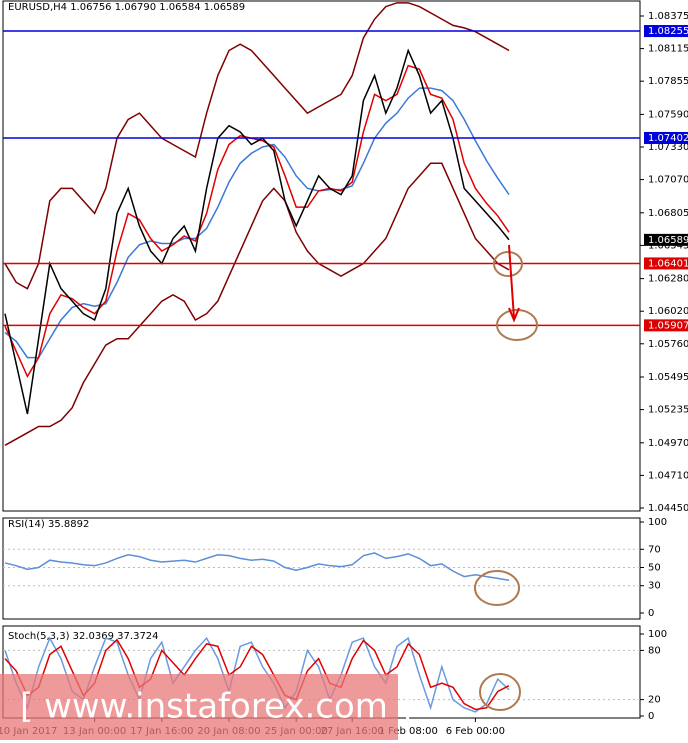 This screenshot has width=688, height=743. I want to click on y-tick-label: 1.08115, so click(668, 49).